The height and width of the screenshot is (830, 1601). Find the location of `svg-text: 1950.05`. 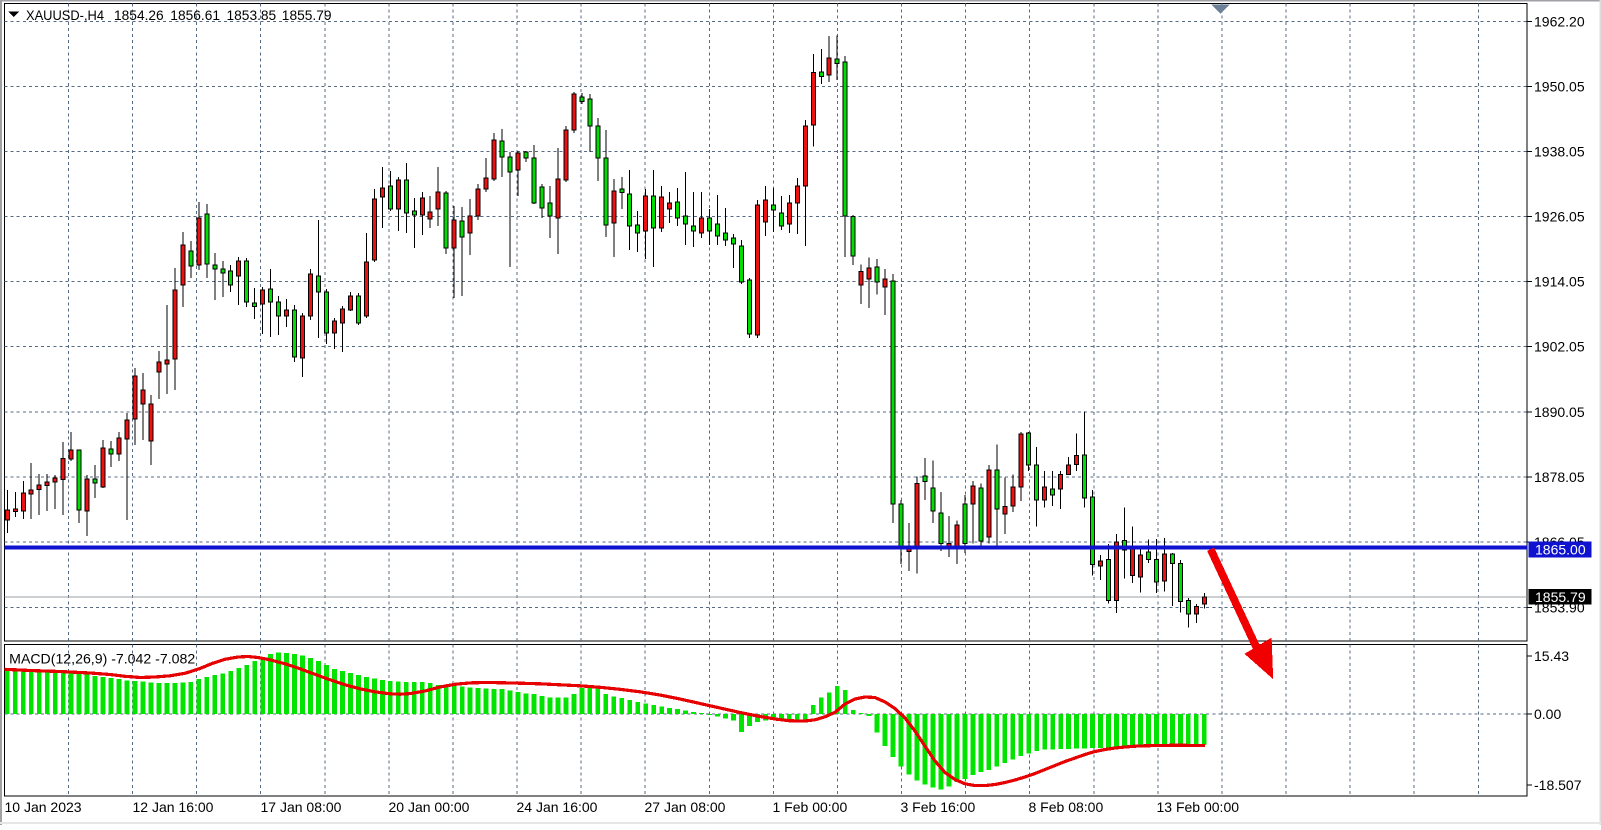

svg-text: 1950.05 is located at coordinates (1559, 87).